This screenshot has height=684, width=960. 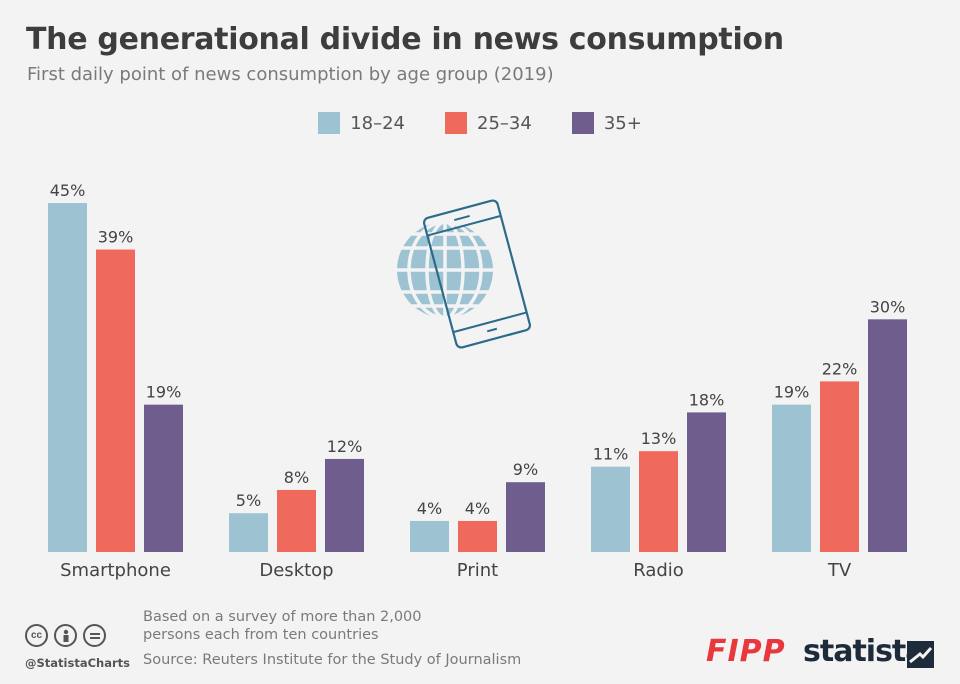 What do you see at coordinates (296, 477) in the screenshot?
I see `value-label-desktop-25-34: 8%` at bounding box center [296, 477].